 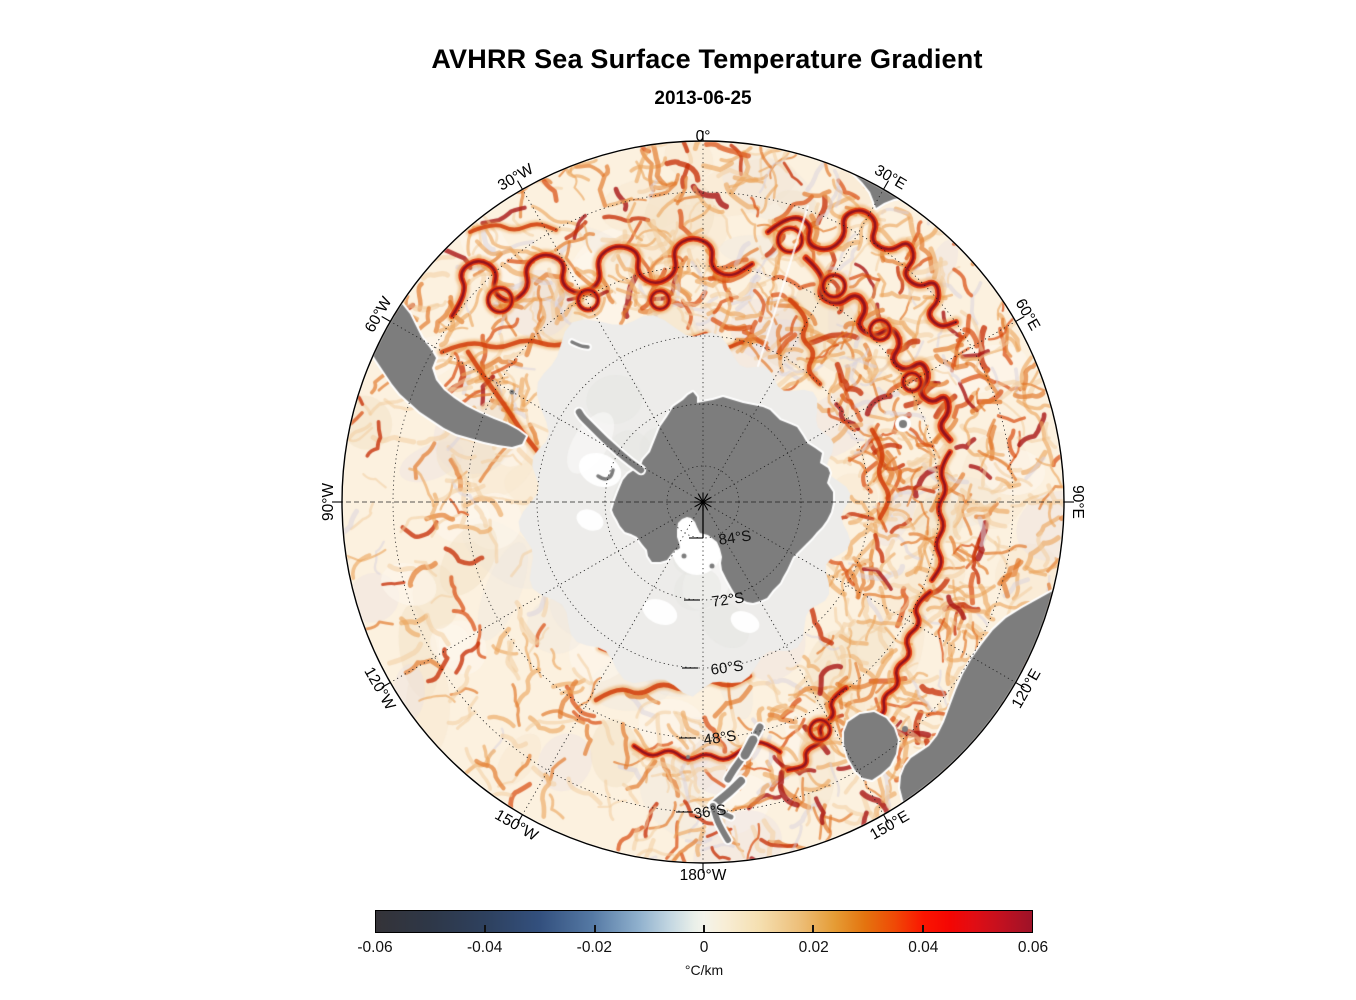 I want to click on chart-date: 2013-06-25, so click(x=703, y=98).